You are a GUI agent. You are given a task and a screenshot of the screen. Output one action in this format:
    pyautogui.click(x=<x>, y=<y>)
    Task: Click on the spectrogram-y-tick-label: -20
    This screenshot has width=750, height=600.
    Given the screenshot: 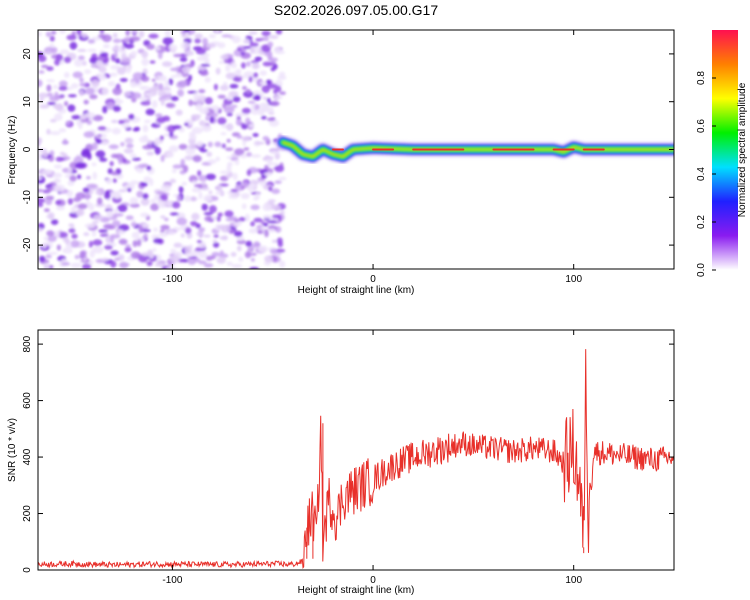 What is the action you would take?
    pyautogui.click(x=27, y=244)
    